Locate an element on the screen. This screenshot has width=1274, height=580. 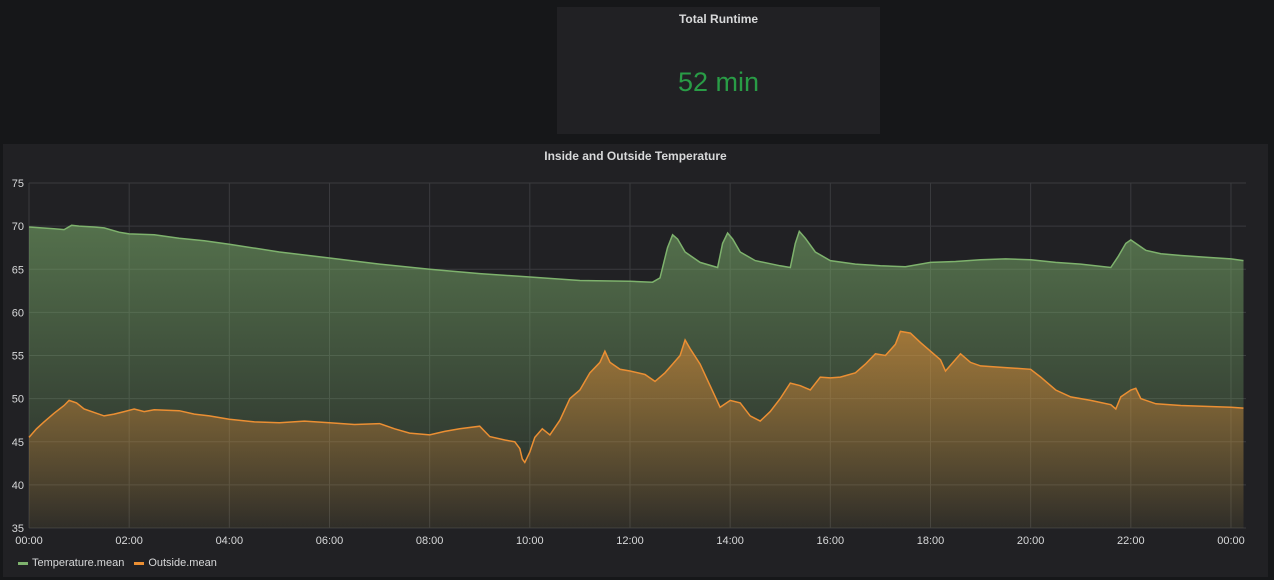
legend-label-outside: Outside.mean is located at coordinates (182, 563).